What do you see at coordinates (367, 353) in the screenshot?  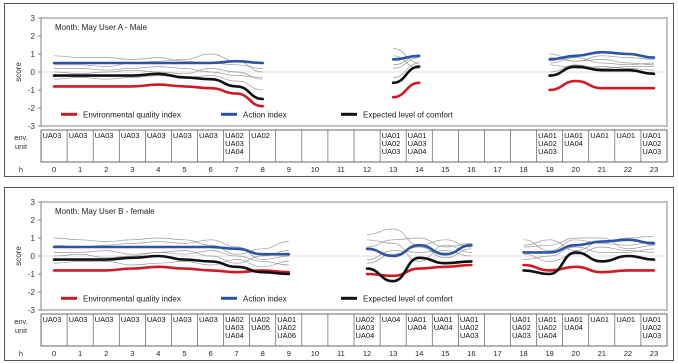 I see `hour-label: 12` at bounding box center [367, 353].